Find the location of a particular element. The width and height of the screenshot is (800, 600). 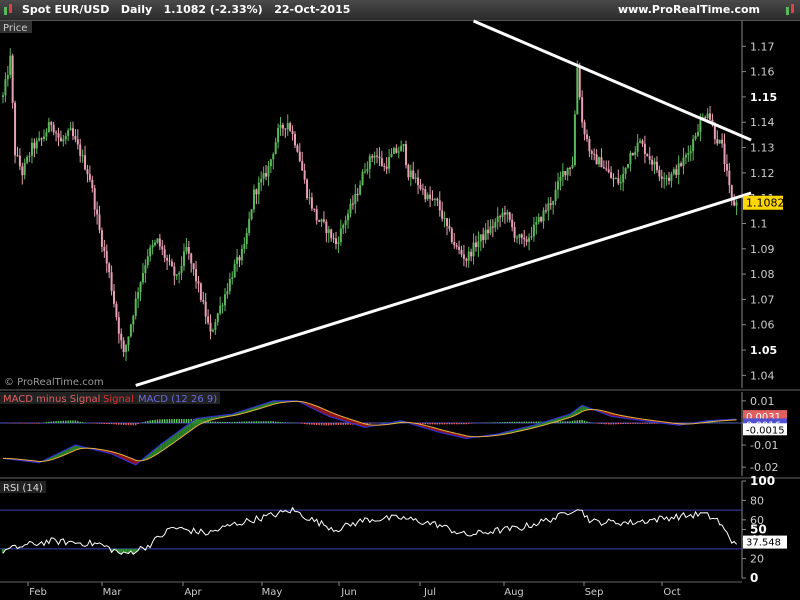

watermark: © ProRealTime.com is located at coordinates (54, 382).